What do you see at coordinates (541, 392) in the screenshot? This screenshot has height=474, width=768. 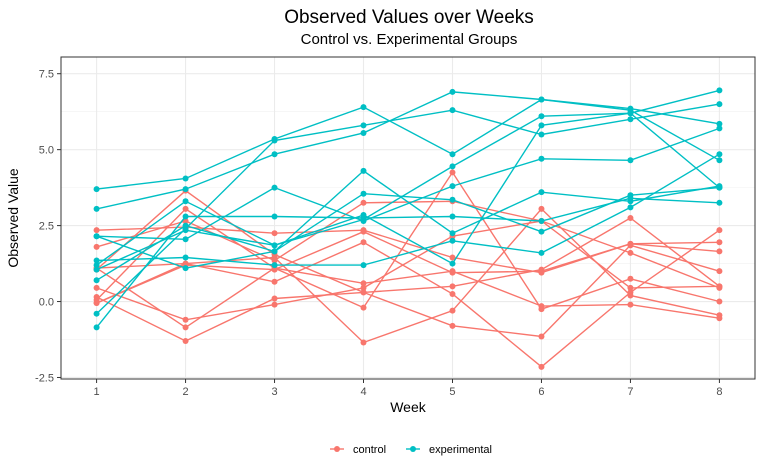 I see `x-tick-label: 6` at bounding box center [541, 392].